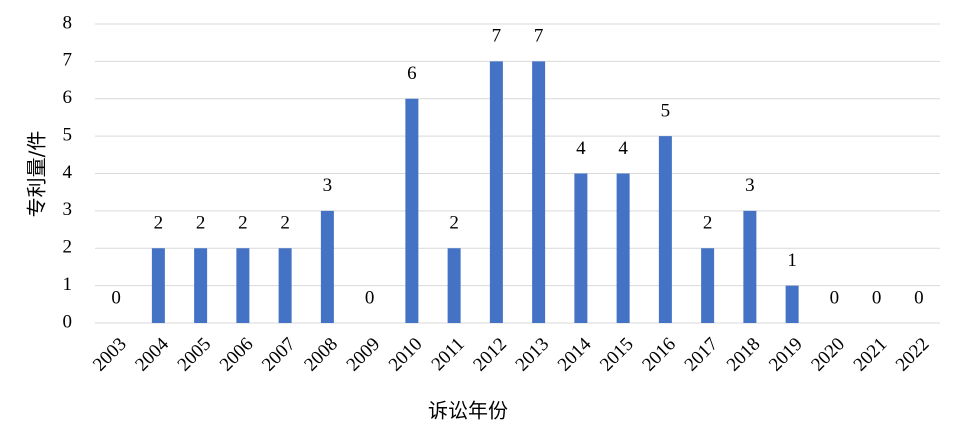 The width and height of the screenshot is (955, 434). I want to click on y-tick-label: 7, so click(68, 60).